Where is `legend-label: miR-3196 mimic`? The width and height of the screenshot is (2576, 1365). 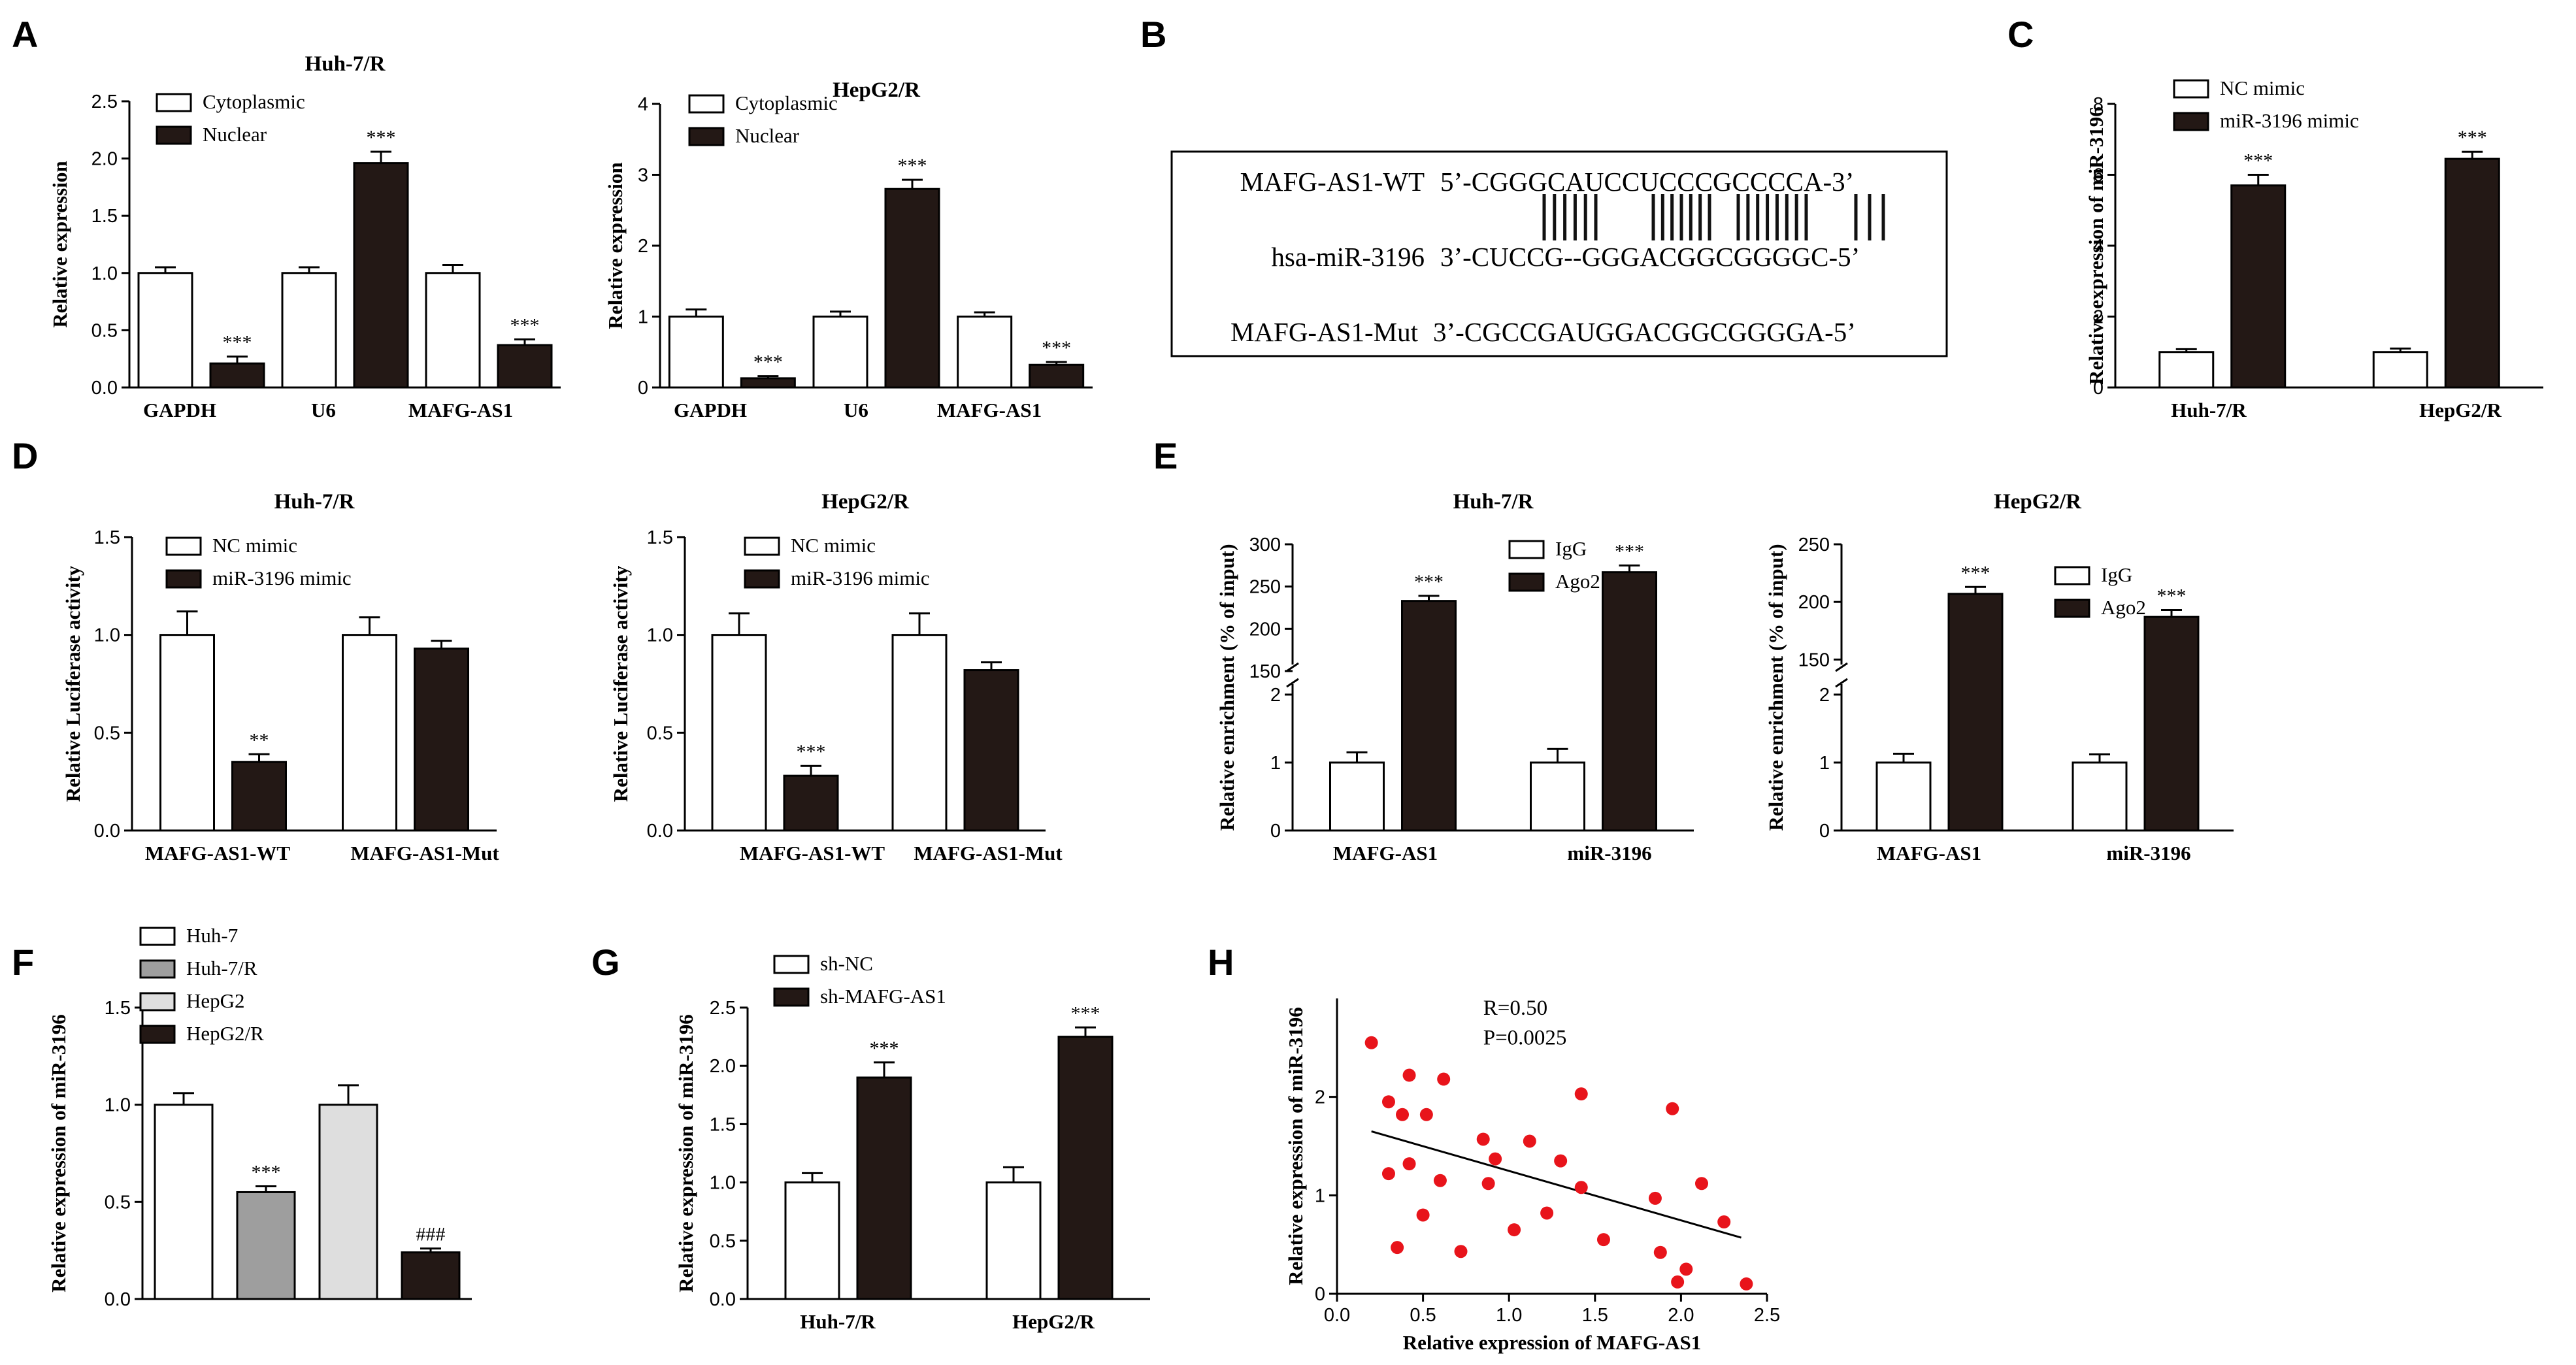 legend-label: miR-3196 mimic is located at coordinates (2289, 120).